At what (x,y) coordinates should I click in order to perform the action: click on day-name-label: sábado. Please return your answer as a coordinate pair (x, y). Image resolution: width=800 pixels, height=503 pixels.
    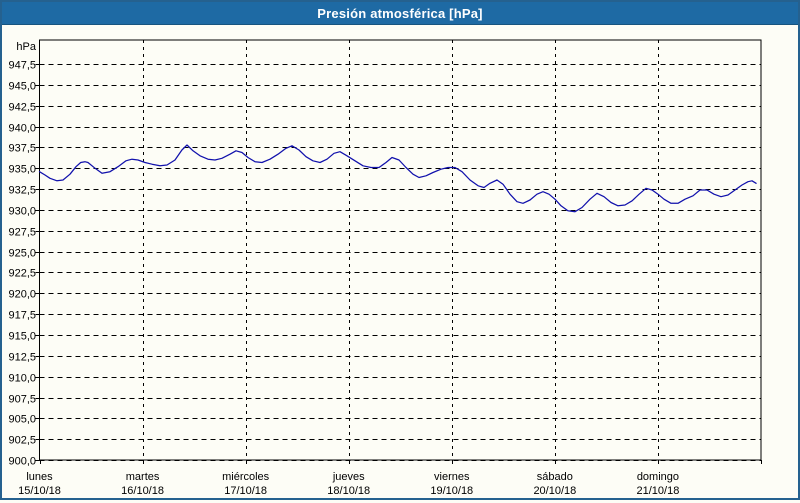
    Looking at the image, I should click on (555, 477).